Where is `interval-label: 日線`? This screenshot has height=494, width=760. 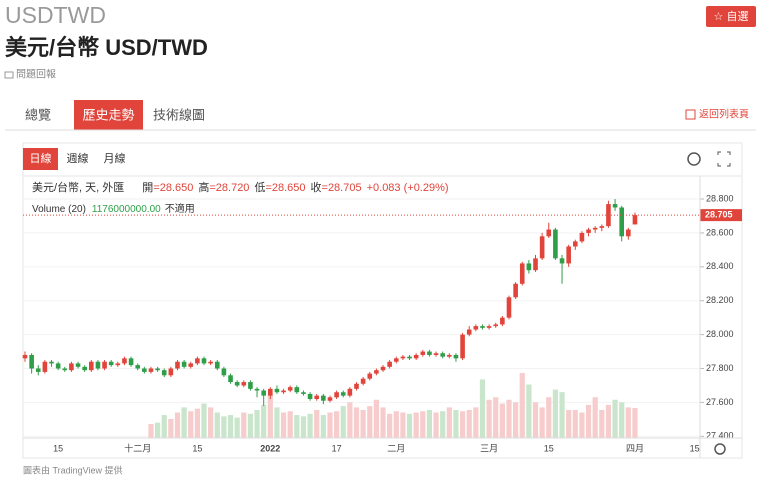 interval-label: 日線 is located at coordinates (41, 158).